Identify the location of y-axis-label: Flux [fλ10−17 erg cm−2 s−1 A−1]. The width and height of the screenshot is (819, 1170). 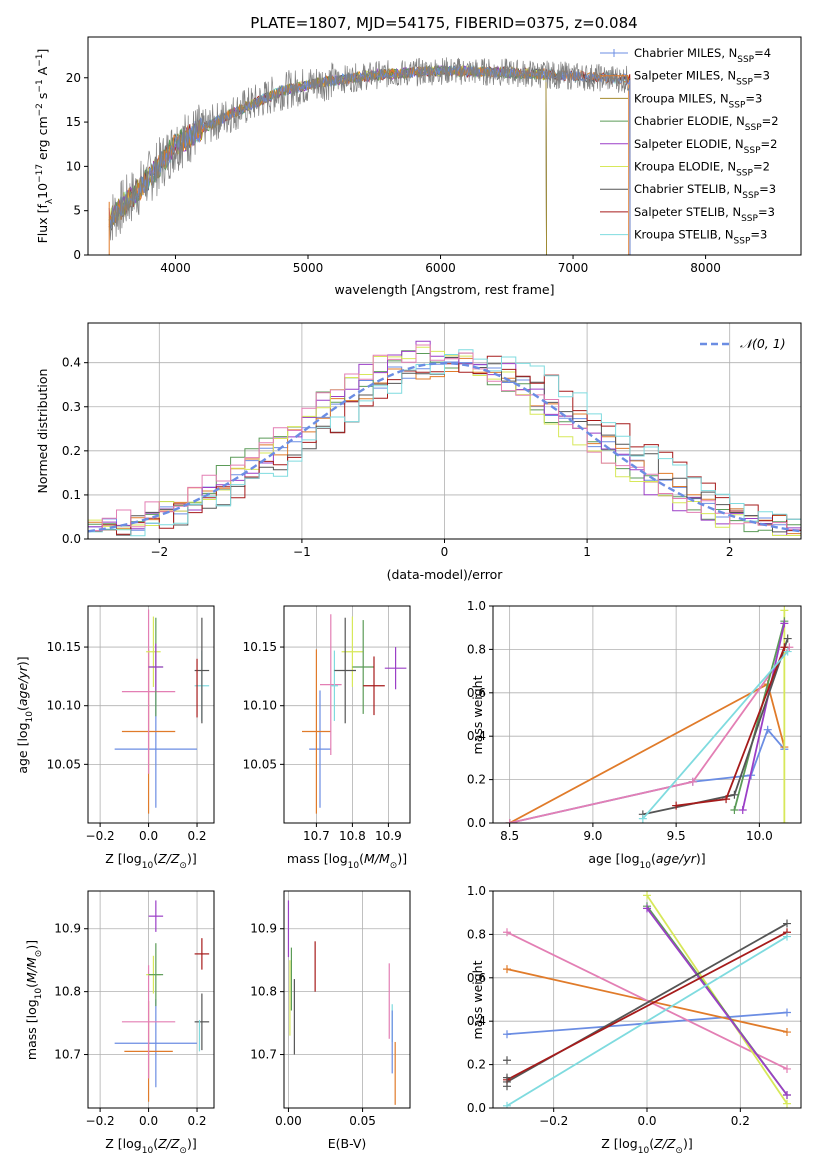
(45, 146).